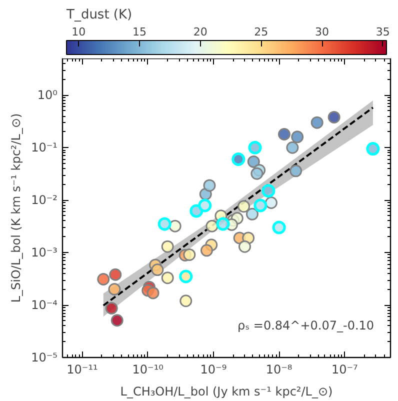 The image size is (398, 401). Describe the element at coordinates (322, 32) in the screenshot. I see `color-bar-label: 30` at that location.